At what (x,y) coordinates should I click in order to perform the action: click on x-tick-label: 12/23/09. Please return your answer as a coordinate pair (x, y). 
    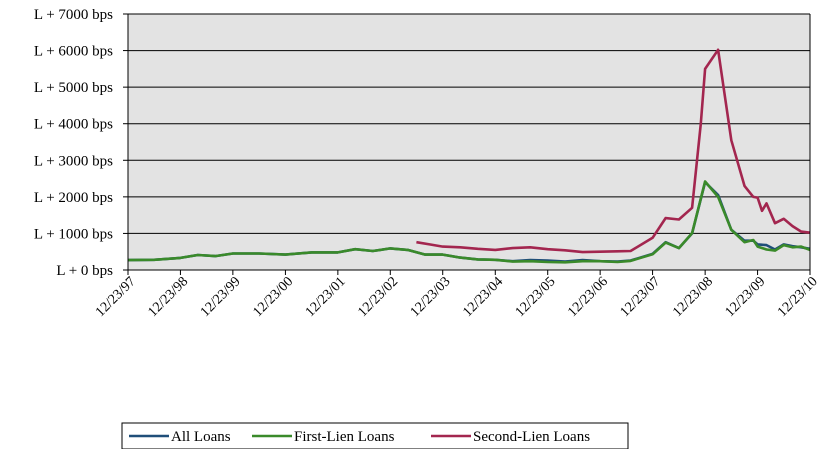
    Looking at the image, I should click on (746, 297).